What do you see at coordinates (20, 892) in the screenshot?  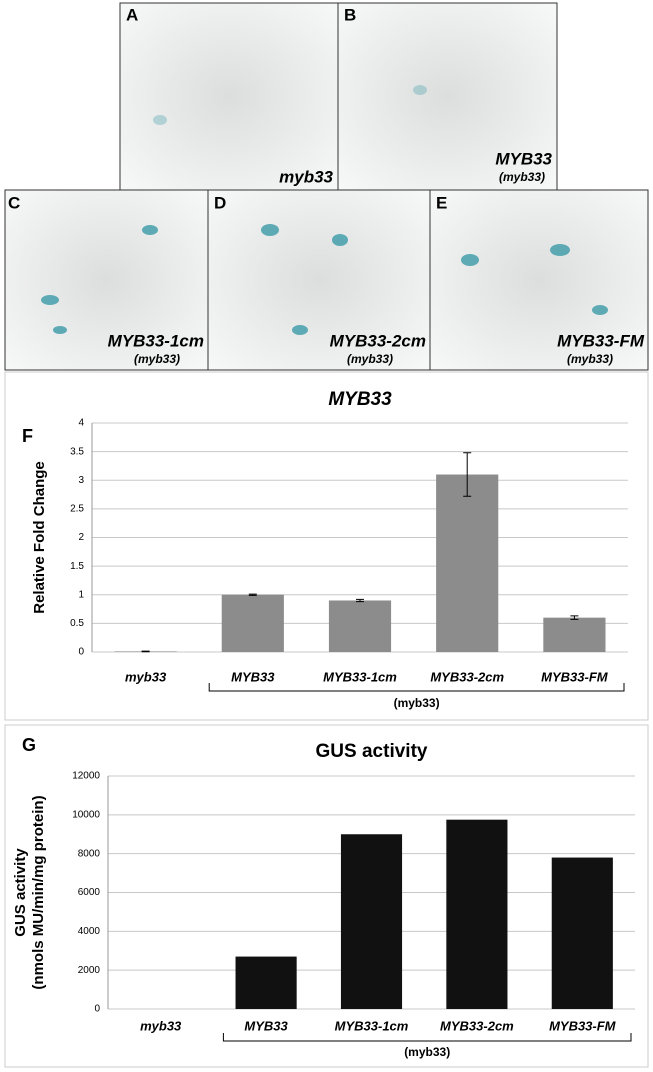 I see `y-axis-label: GUS activity` at bounding box center [20, 892].